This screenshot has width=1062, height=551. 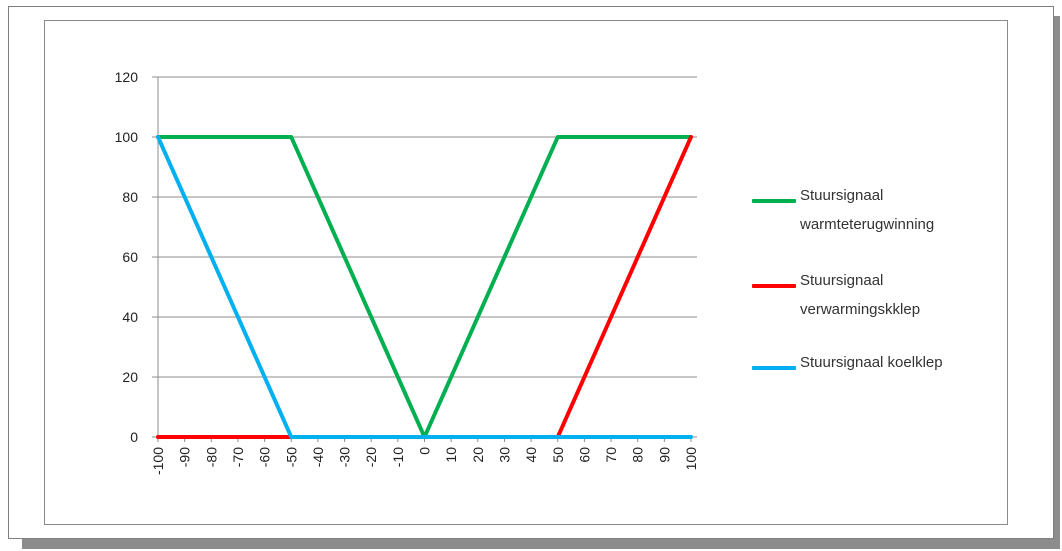 I want to click on x-tick-label: 60, so click(x=584, y=455).